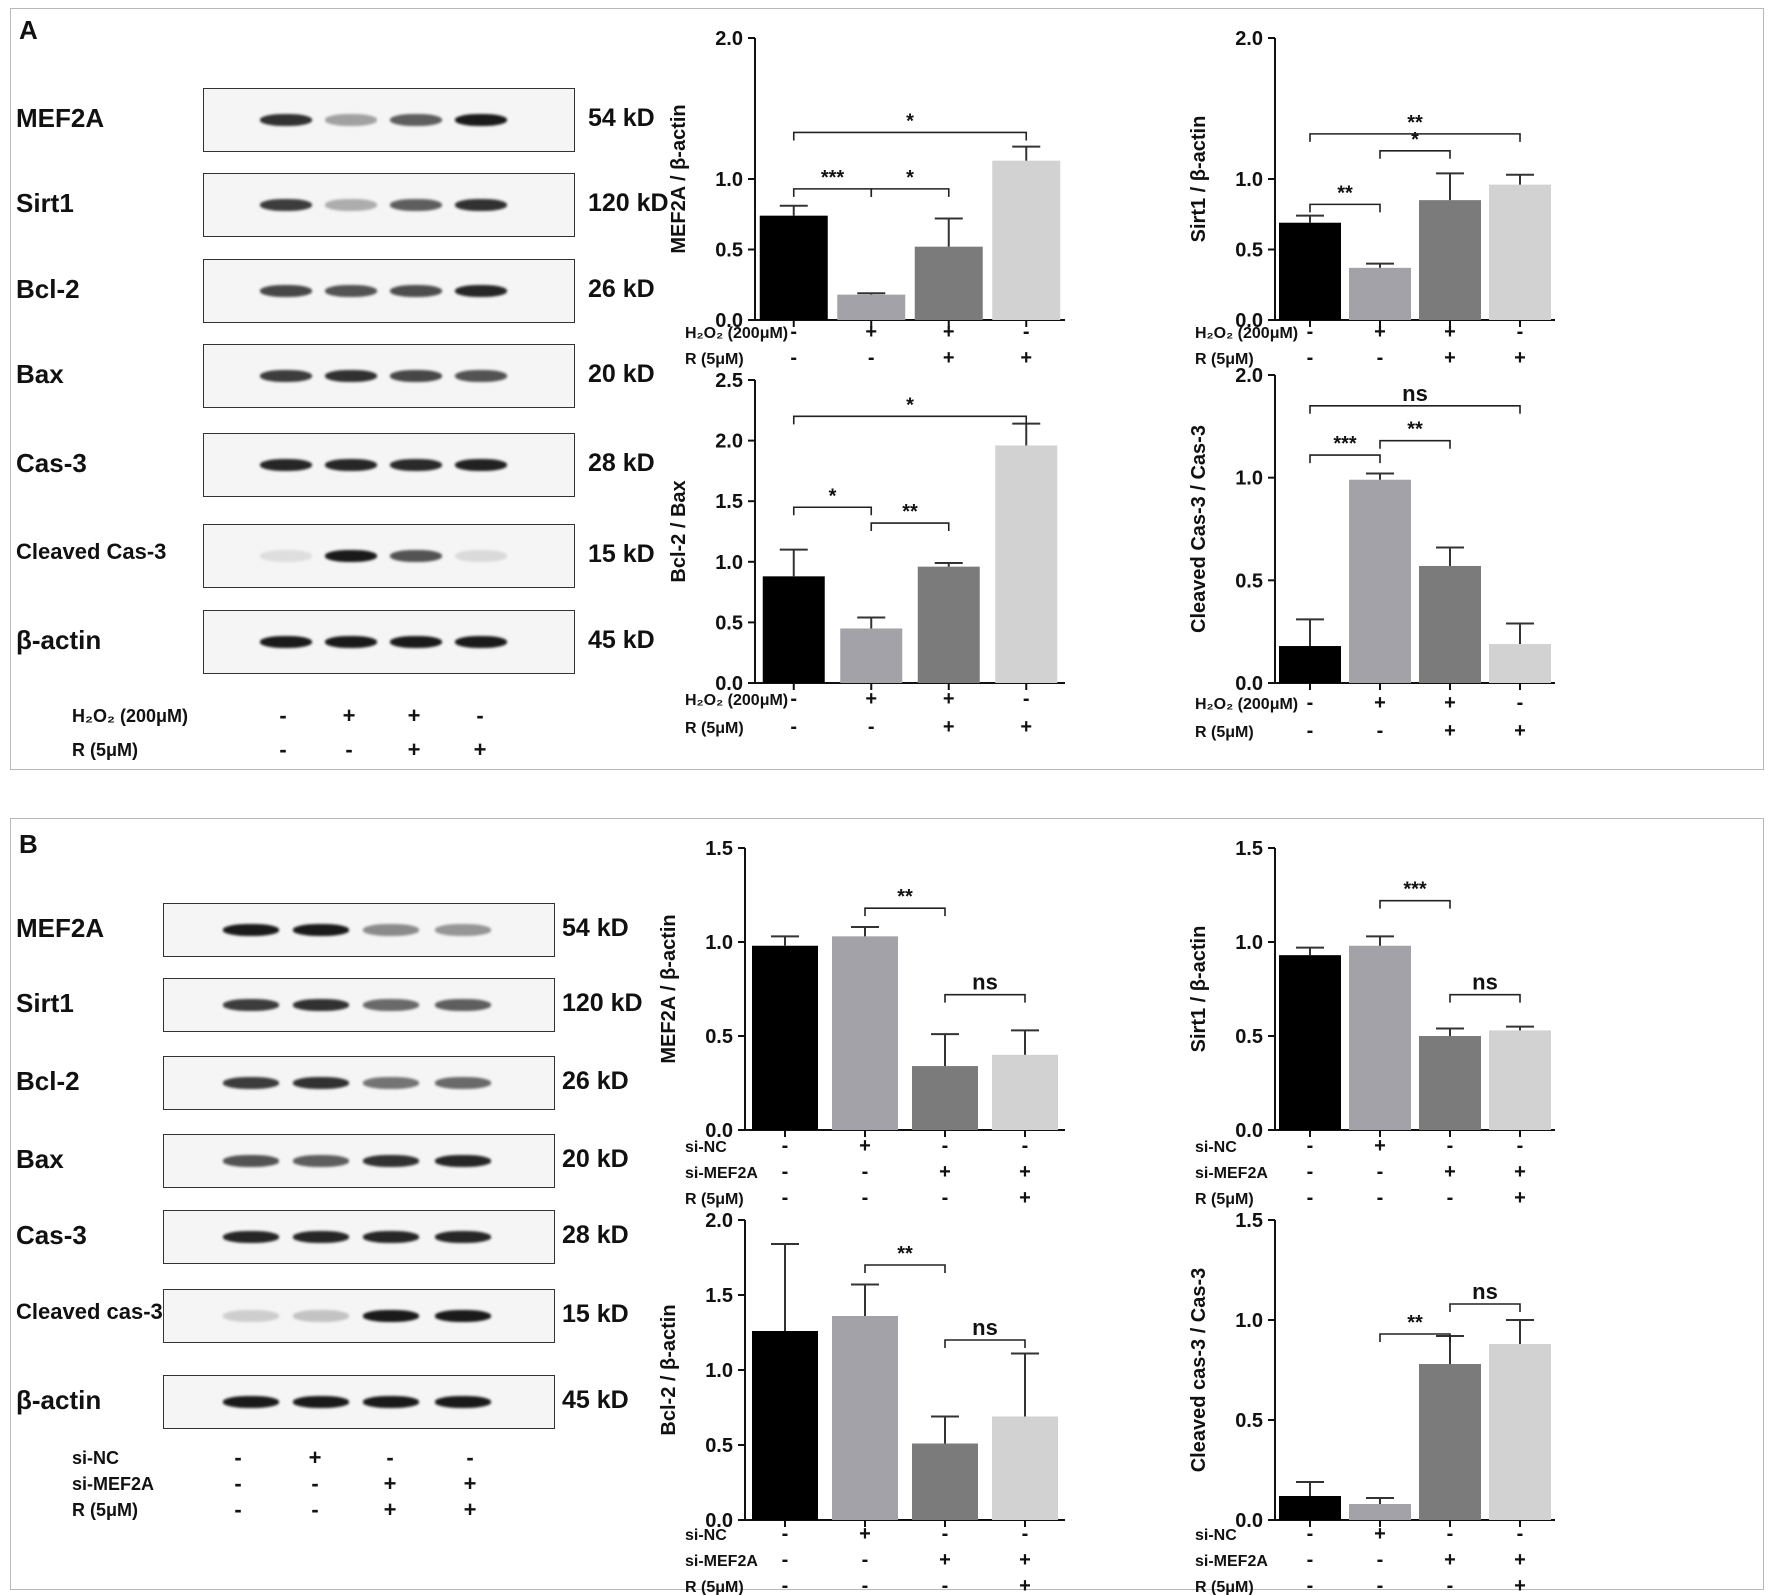  I want to click on blot-label: β-actin, so click(59, 1400).